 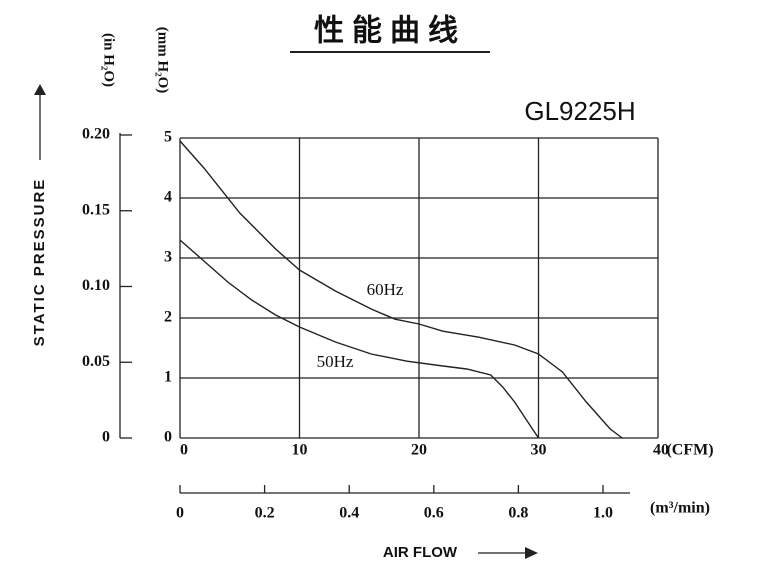 I want to click on x-tick-label: 30, so click(x=539, y=450).